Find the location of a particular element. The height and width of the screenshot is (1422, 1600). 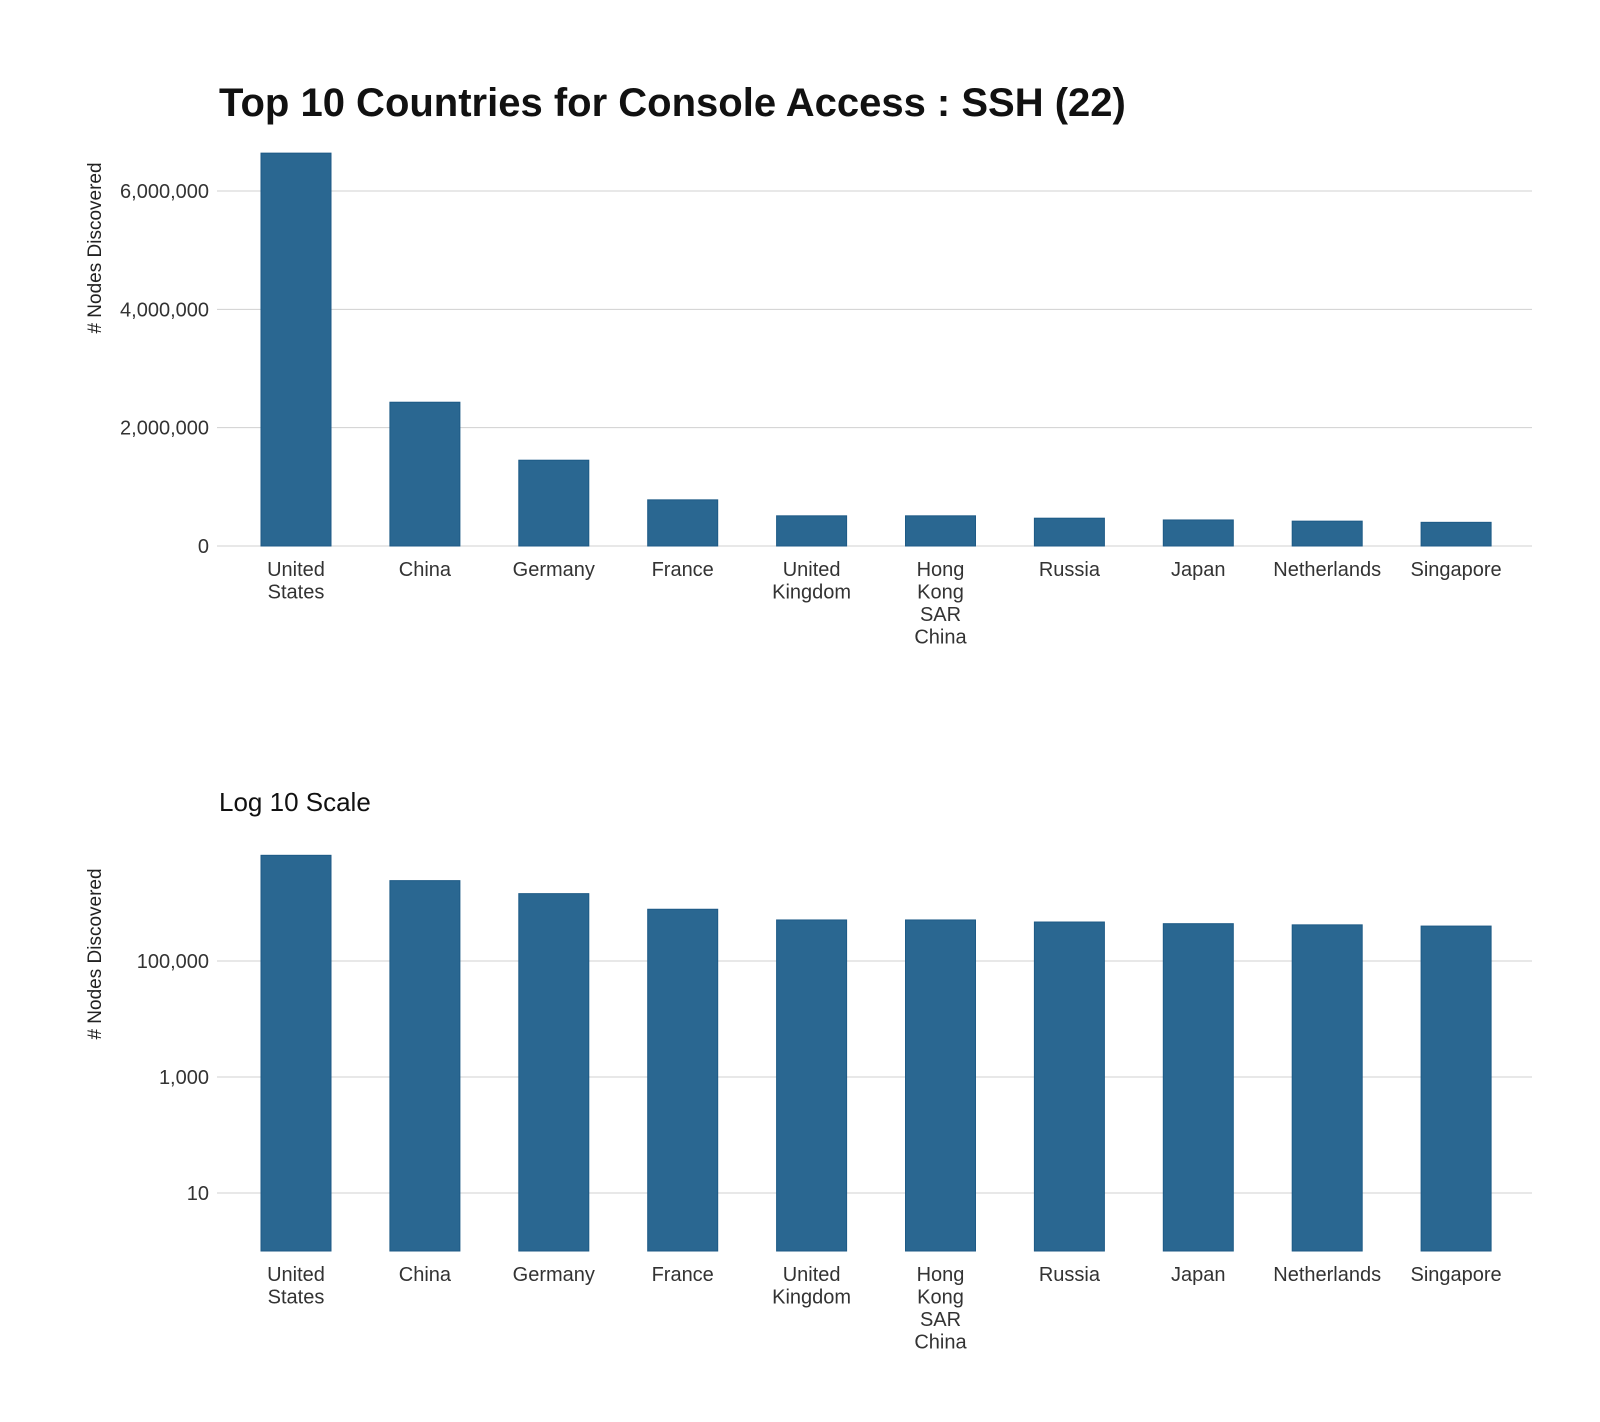

y-tick-label: 10 is located at coordinates (198, 1194).